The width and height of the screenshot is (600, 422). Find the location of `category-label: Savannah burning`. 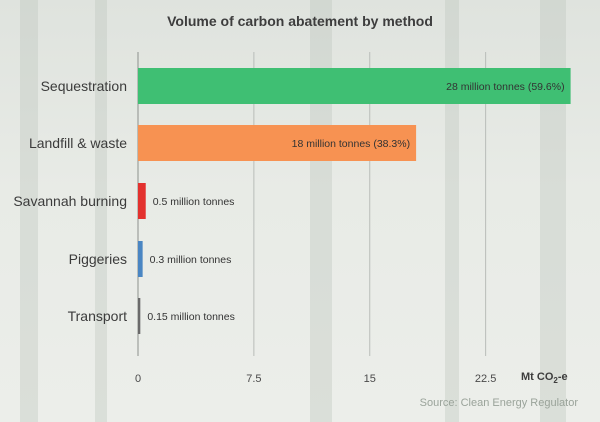

category-label: Savannah burning is located at coordinates (70, 201).